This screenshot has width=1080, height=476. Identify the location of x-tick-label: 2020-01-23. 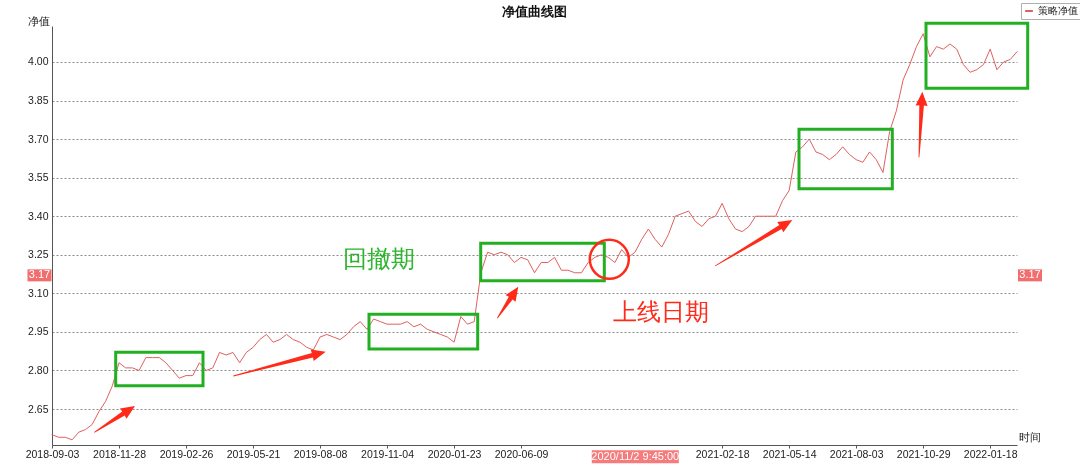
(454, 453).